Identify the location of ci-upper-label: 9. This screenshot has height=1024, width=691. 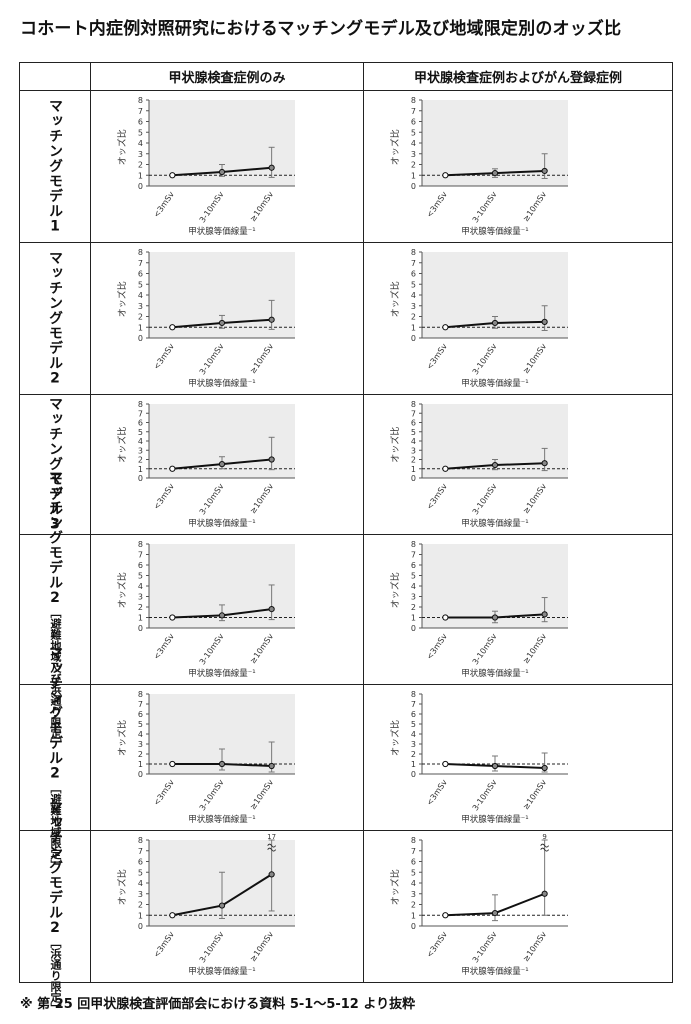
(544, 837).